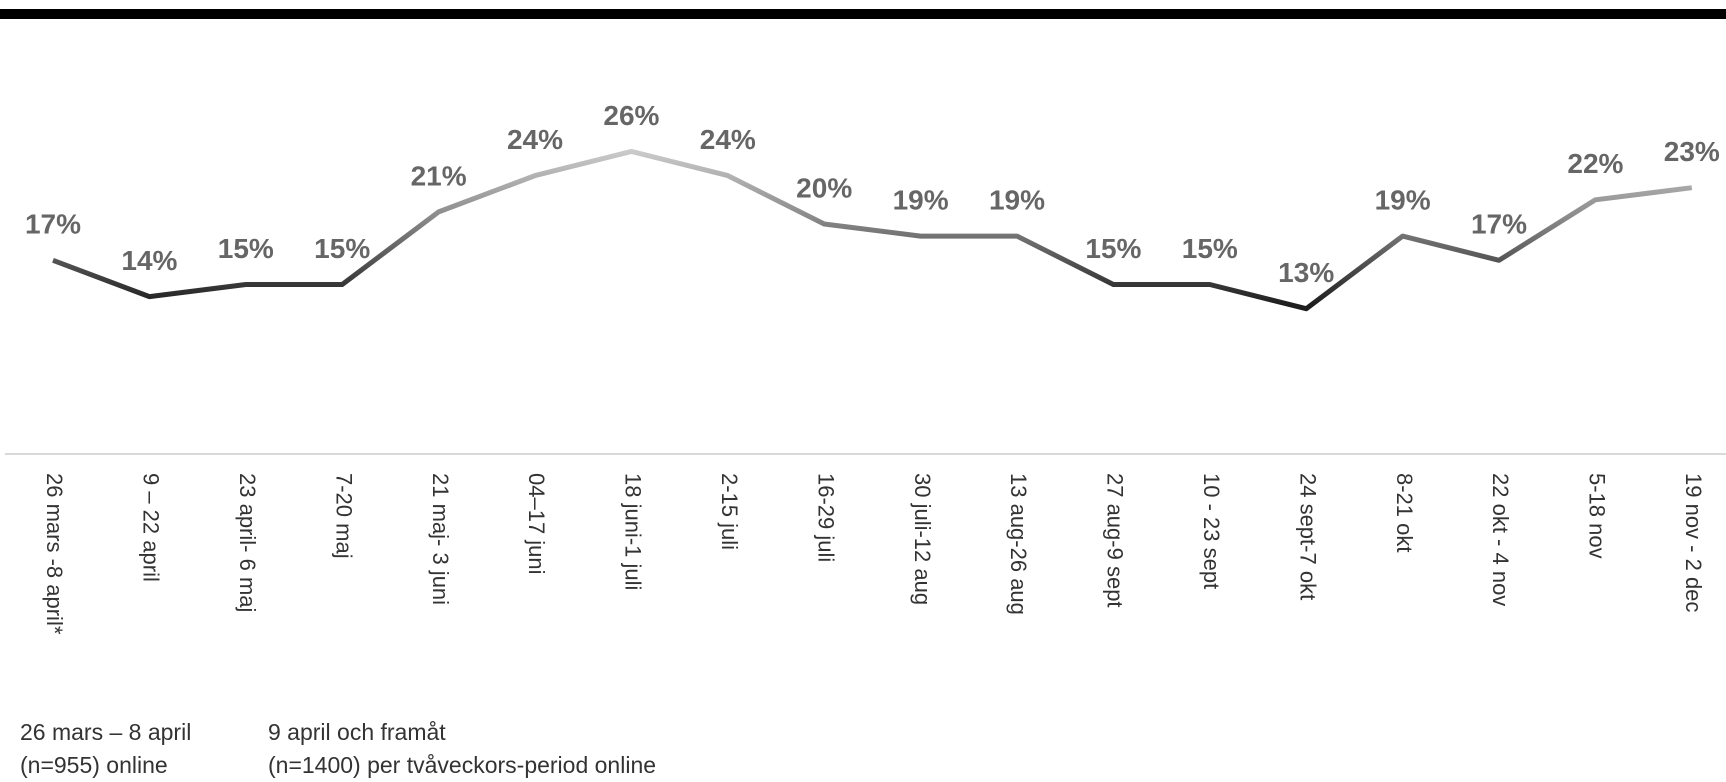 The image size is (1726, 782). I want to click on data-label: 13%, so click(1306, 272).